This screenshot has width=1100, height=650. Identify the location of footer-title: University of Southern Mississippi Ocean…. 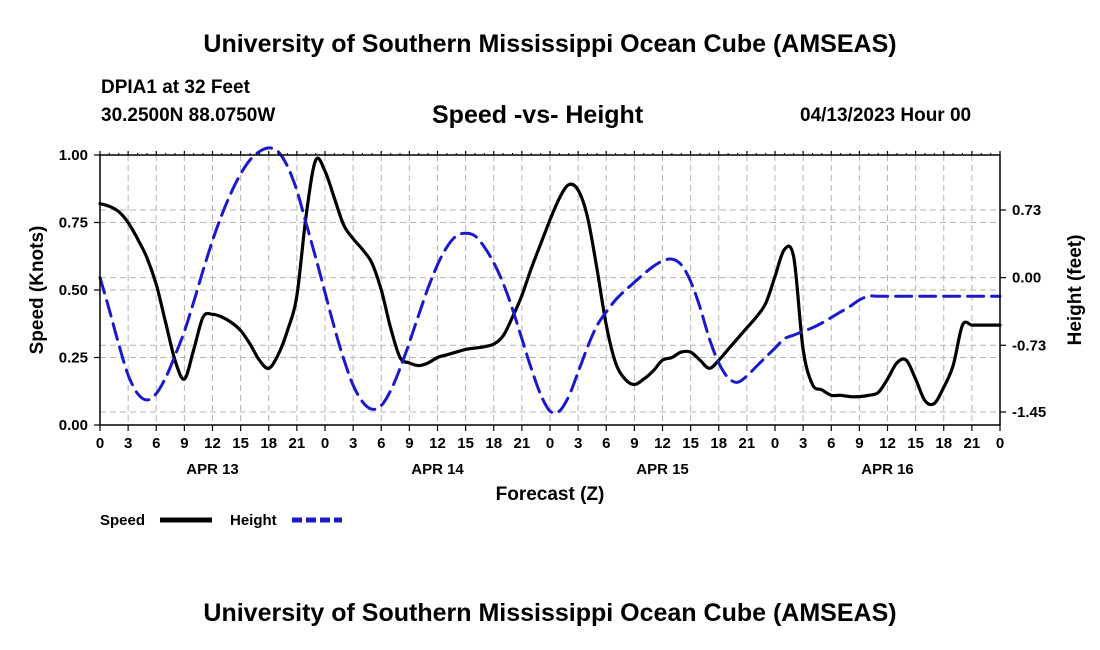
(550, 613).